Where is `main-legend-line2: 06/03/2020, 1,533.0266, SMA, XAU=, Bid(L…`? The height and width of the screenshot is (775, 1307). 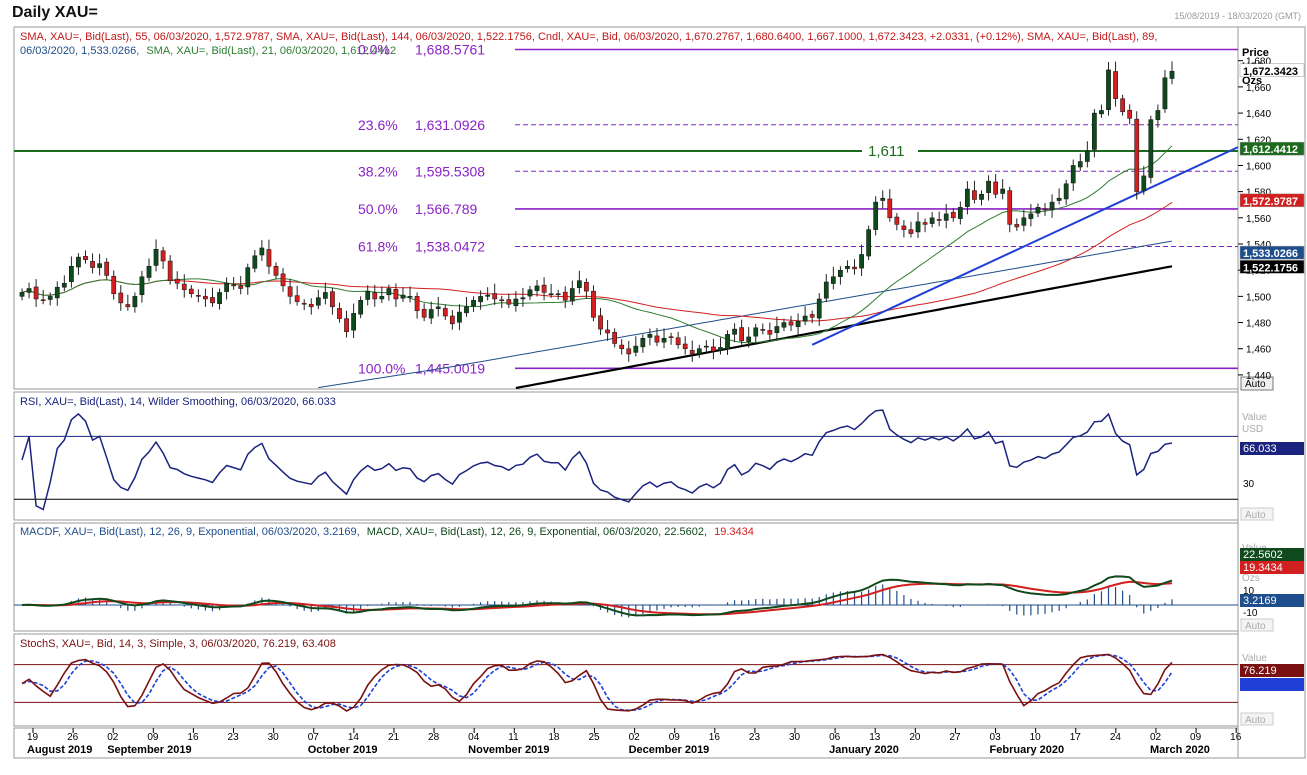
main-legend-line2: 06/03/2020, 1,533.0266, SMA, XAU=, Bid(L… is located at coordinates (208, 51).